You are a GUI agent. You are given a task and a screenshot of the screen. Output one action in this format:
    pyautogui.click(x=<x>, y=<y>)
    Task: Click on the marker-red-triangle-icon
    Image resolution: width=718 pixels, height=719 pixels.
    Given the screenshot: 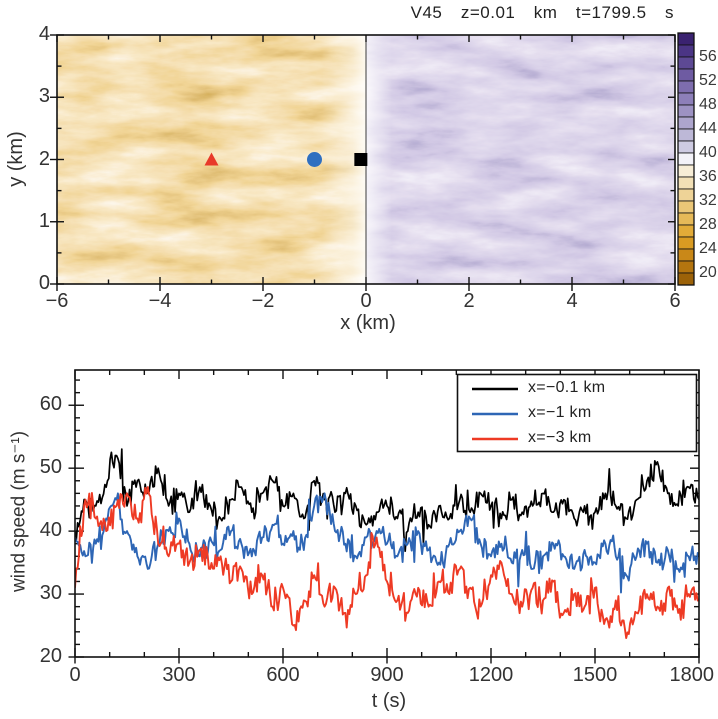 What is the action you would take?
    pyautogui.click(x=211, y=159)
    